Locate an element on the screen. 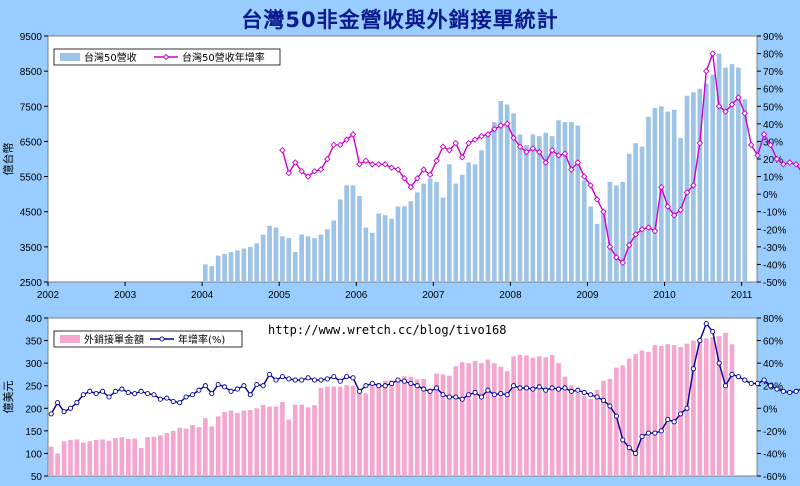 The image size is (800, 486). watermark-text: http://www.wretch.cc/blog/tivo168 is located at coordinates (387, 330).